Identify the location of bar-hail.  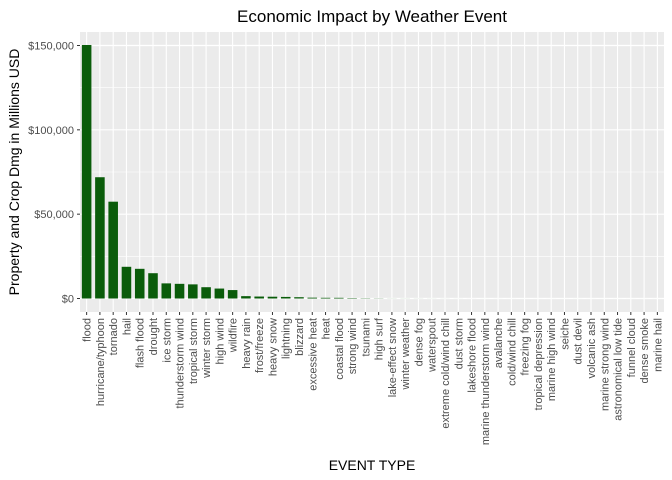
(126, 282).